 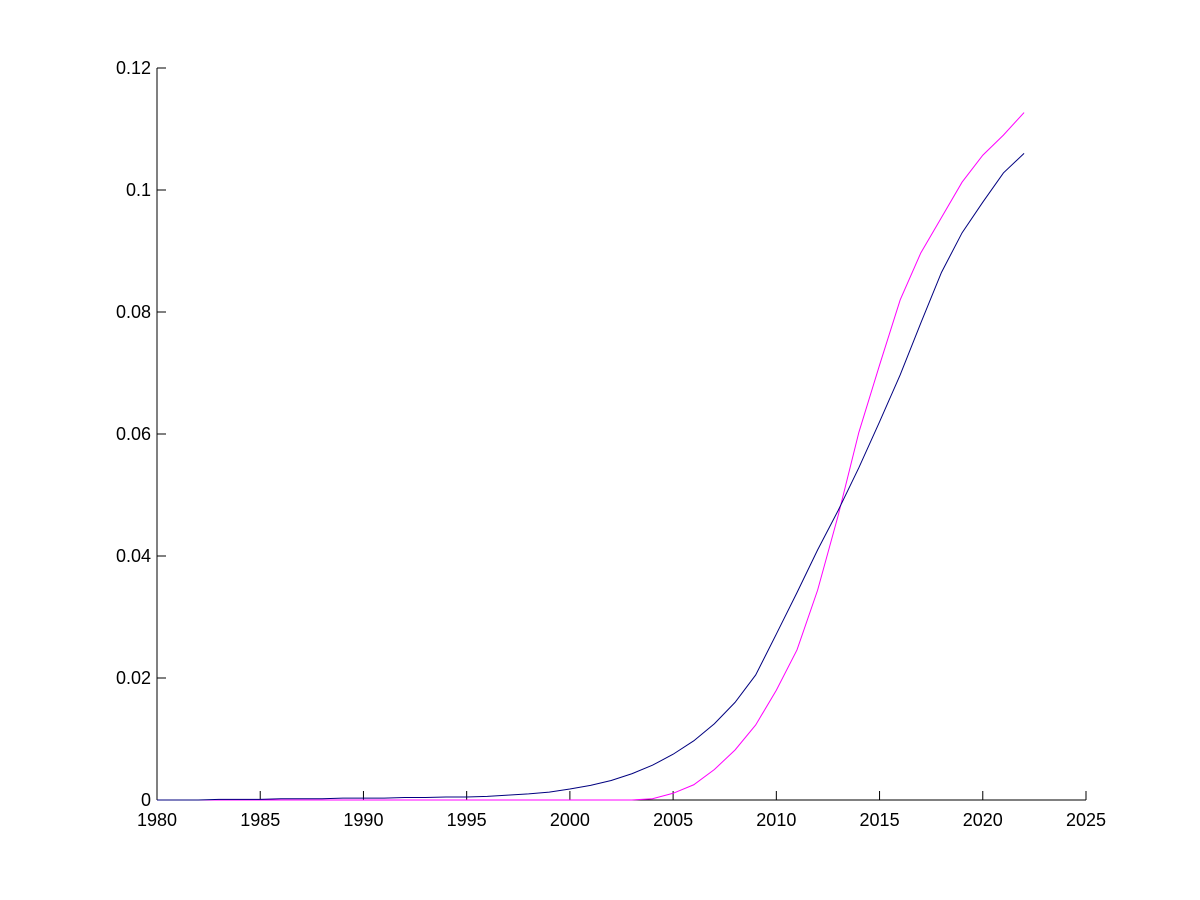 I want to click on y-tick-label: 0.12, so click(x=133, y=68).